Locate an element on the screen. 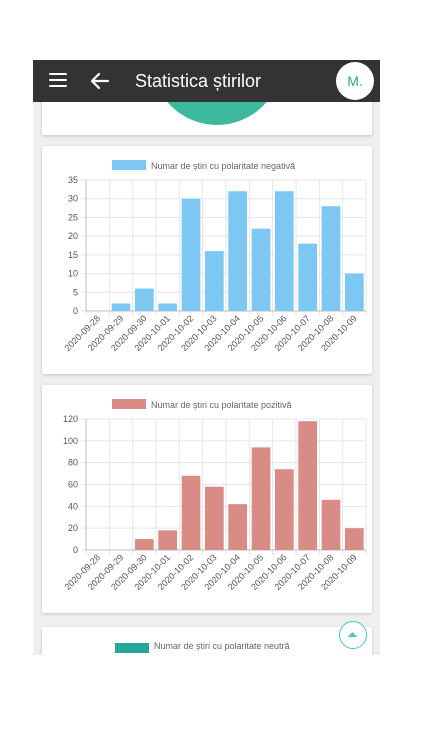  positive-legend-swatch is located at coordinates (129, 404).